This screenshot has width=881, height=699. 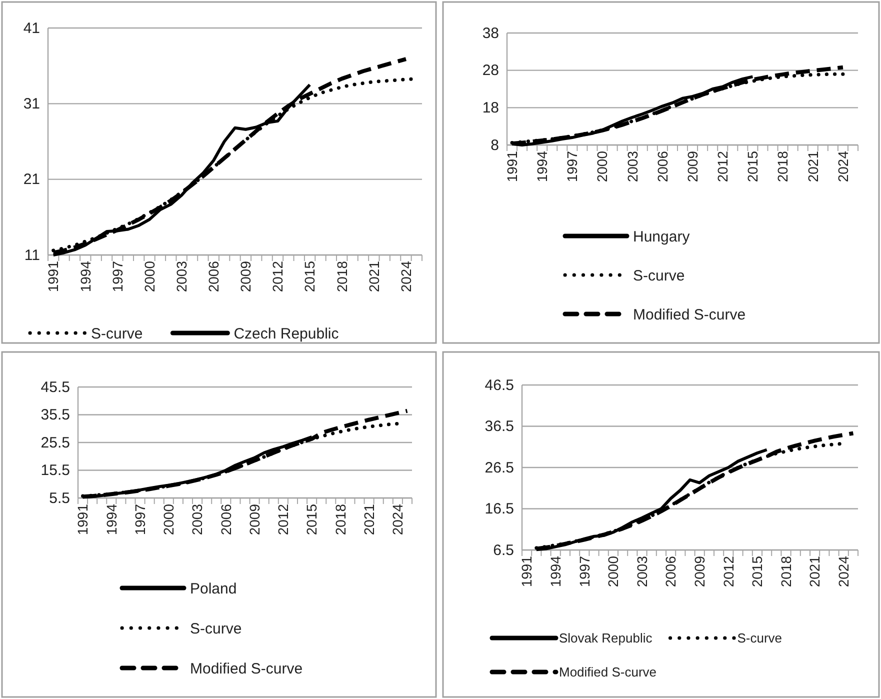 What do you see at coordinates (55, 443) in the screenshot?
I see `y-tick-label: 25.5` at bounding box center [55, 443].